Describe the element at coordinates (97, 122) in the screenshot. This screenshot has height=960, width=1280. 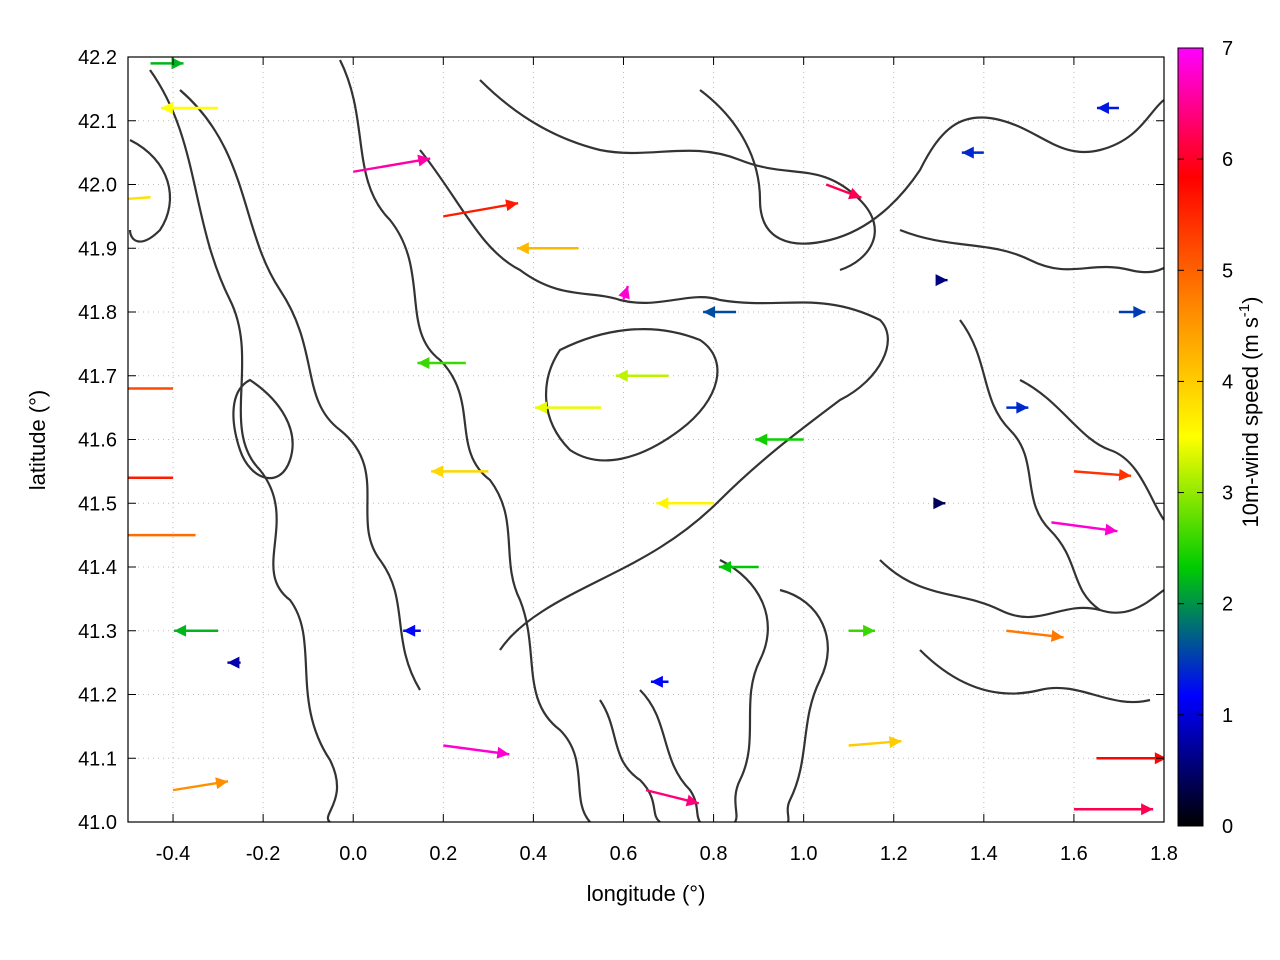
I see `y-tick-label: 42.1` at that location.